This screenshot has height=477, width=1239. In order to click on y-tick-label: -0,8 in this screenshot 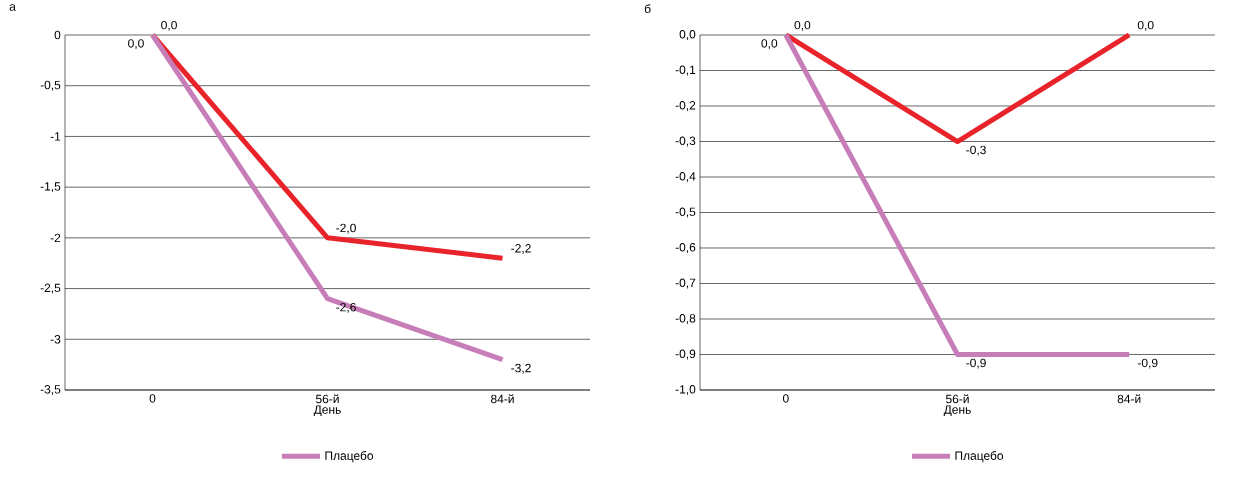, I will do `click(685, 319)`.